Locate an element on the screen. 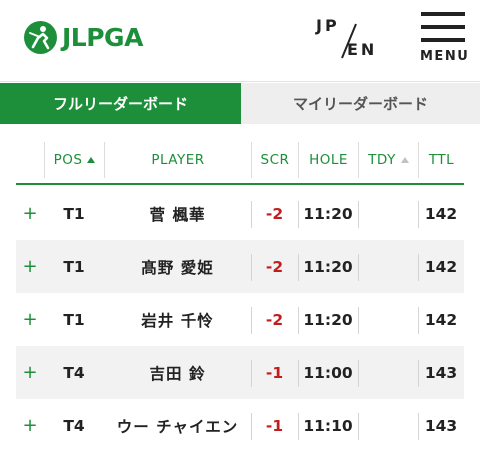 The width and height of the screenshot is (480, 452). leaderboard-tabs: フルリーダーボード マイリーダーボード is located at coordinates (240, 103).